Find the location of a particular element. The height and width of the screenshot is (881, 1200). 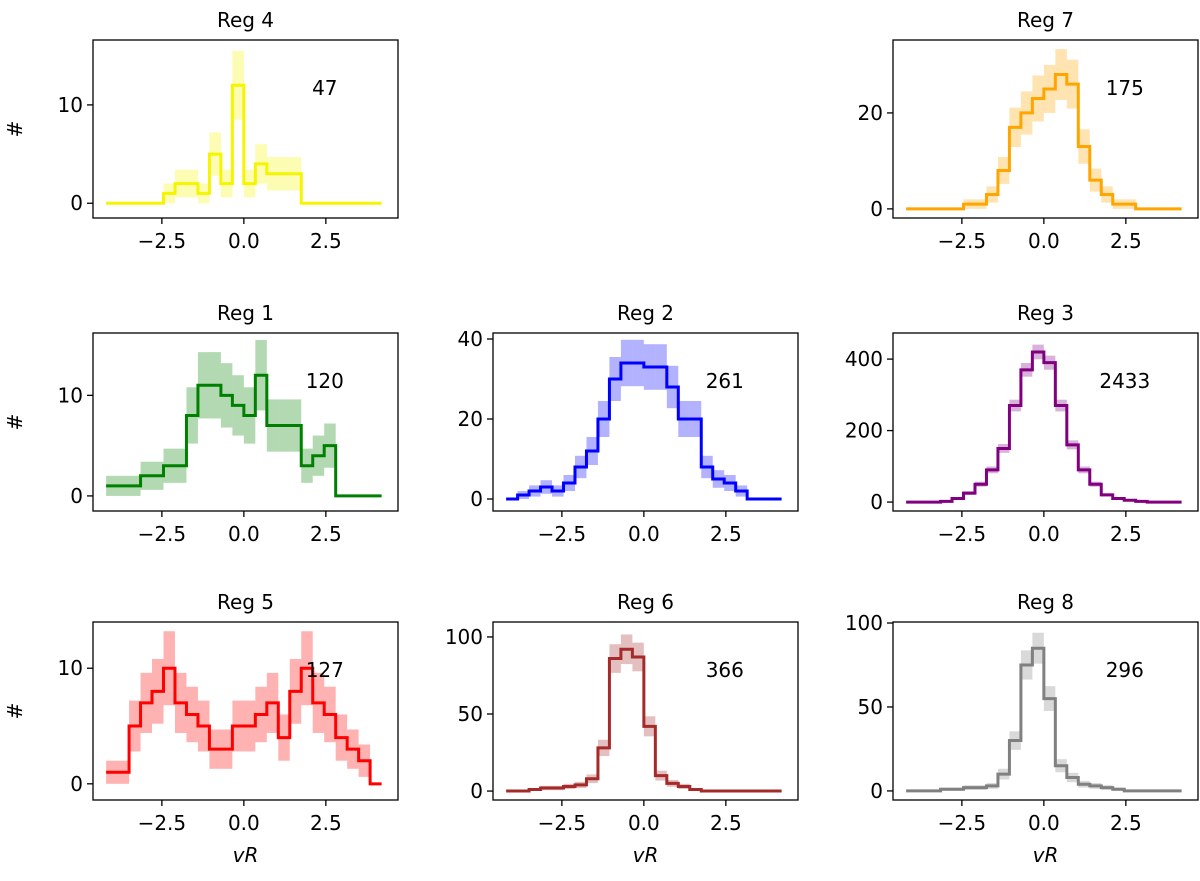

panel: −2.5 0.0 2.5 0 50 100 Reg 8 296 vR is located at coordinates (1022, 728).